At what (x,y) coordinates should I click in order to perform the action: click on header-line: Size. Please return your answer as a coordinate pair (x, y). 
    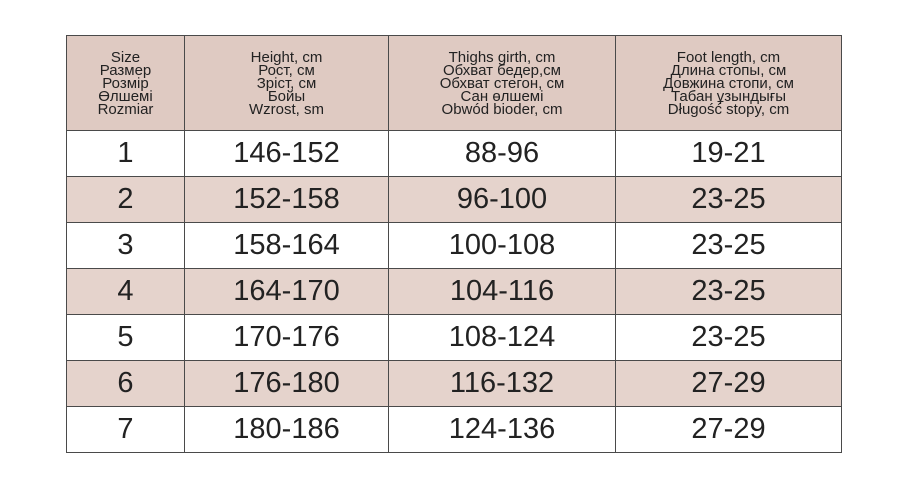
    Looking at the image, I should click on (125, 57).